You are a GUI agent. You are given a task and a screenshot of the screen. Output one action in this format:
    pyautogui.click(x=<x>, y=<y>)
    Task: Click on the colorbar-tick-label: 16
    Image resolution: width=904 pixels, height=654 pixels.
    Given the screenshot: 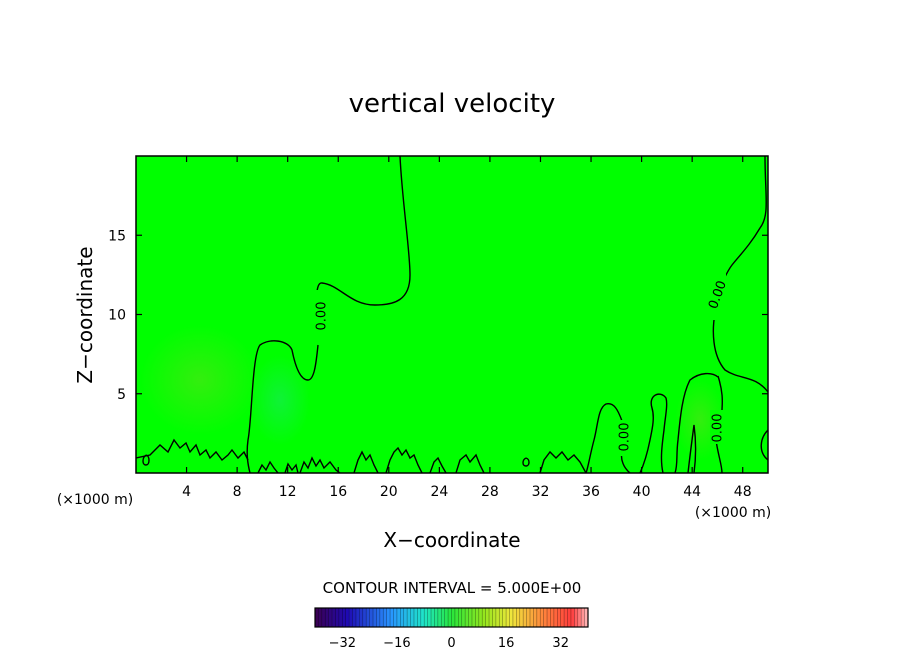 What is the action you would take?
    pyautogui.click(x=506, y=643)
    